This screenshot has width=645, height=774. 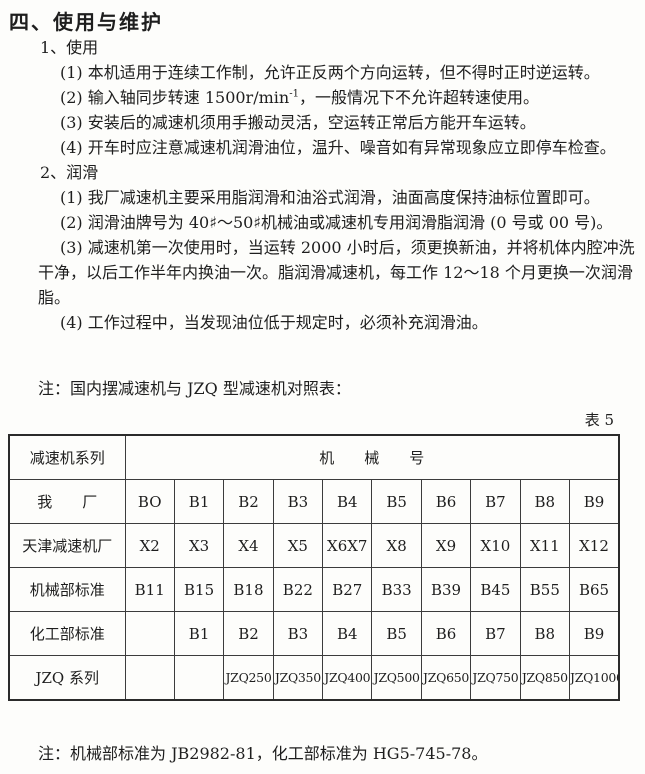 What do you see at coordinates (263, 753) in the screenshot?
I see `footer-note: 注：机械部标准为 JB2982-81，化工部标准为 HG5-745-78。` at bounding box center [263, 753].